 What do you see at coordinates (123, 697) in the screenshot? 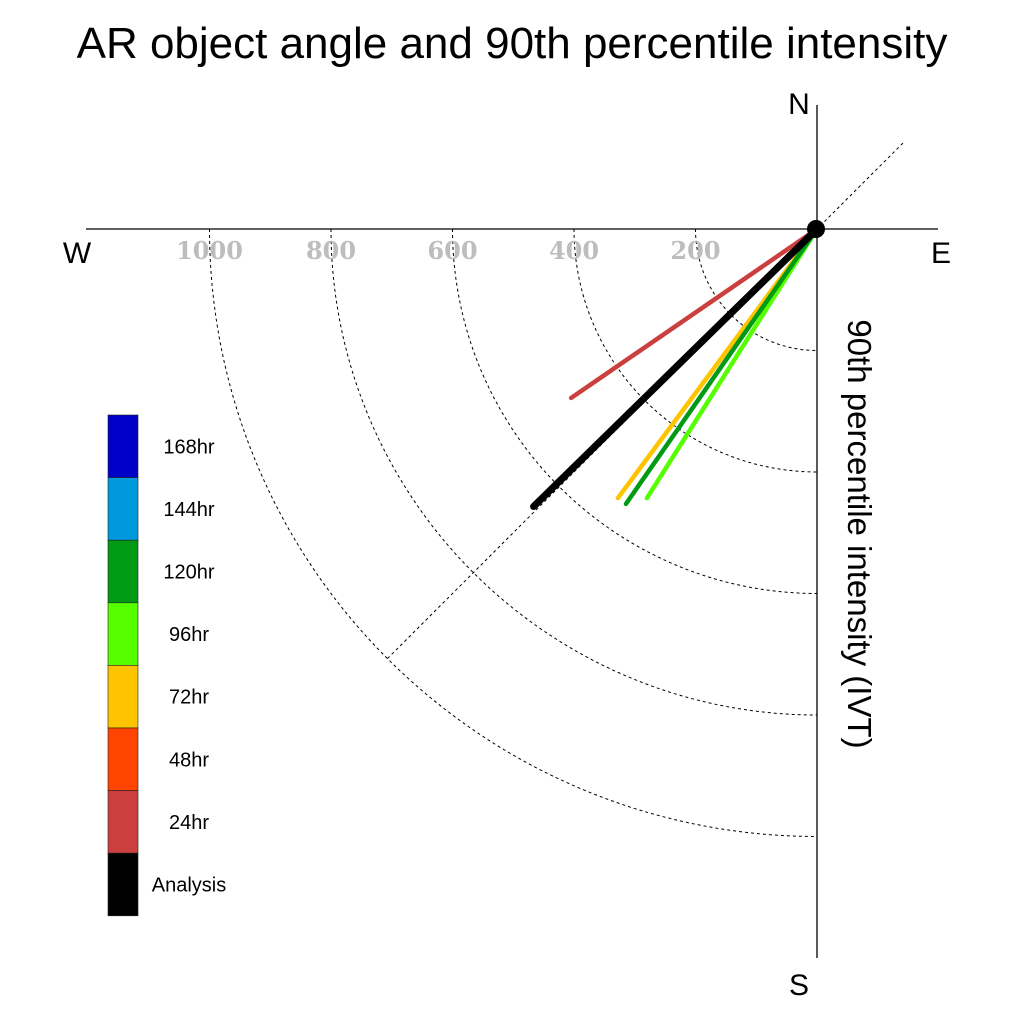
I see `legend-swatch-72hr` at bounding box center [123, 697].